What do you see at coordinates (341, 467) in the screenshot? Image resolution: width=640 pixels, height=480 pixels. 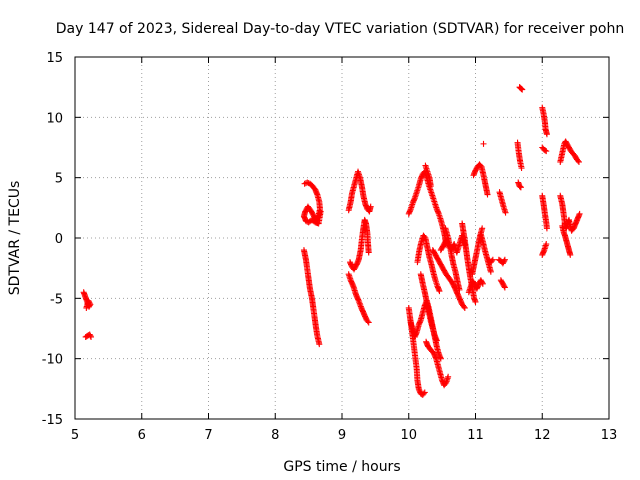 I see `x-axis-label: GPS time / hours` at bounding box center [341, 467].